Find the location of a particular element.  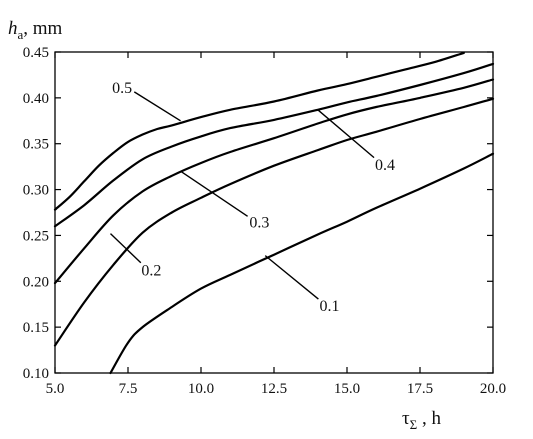

y-tick-label: 0.35 is located at coordinates (36, 145).